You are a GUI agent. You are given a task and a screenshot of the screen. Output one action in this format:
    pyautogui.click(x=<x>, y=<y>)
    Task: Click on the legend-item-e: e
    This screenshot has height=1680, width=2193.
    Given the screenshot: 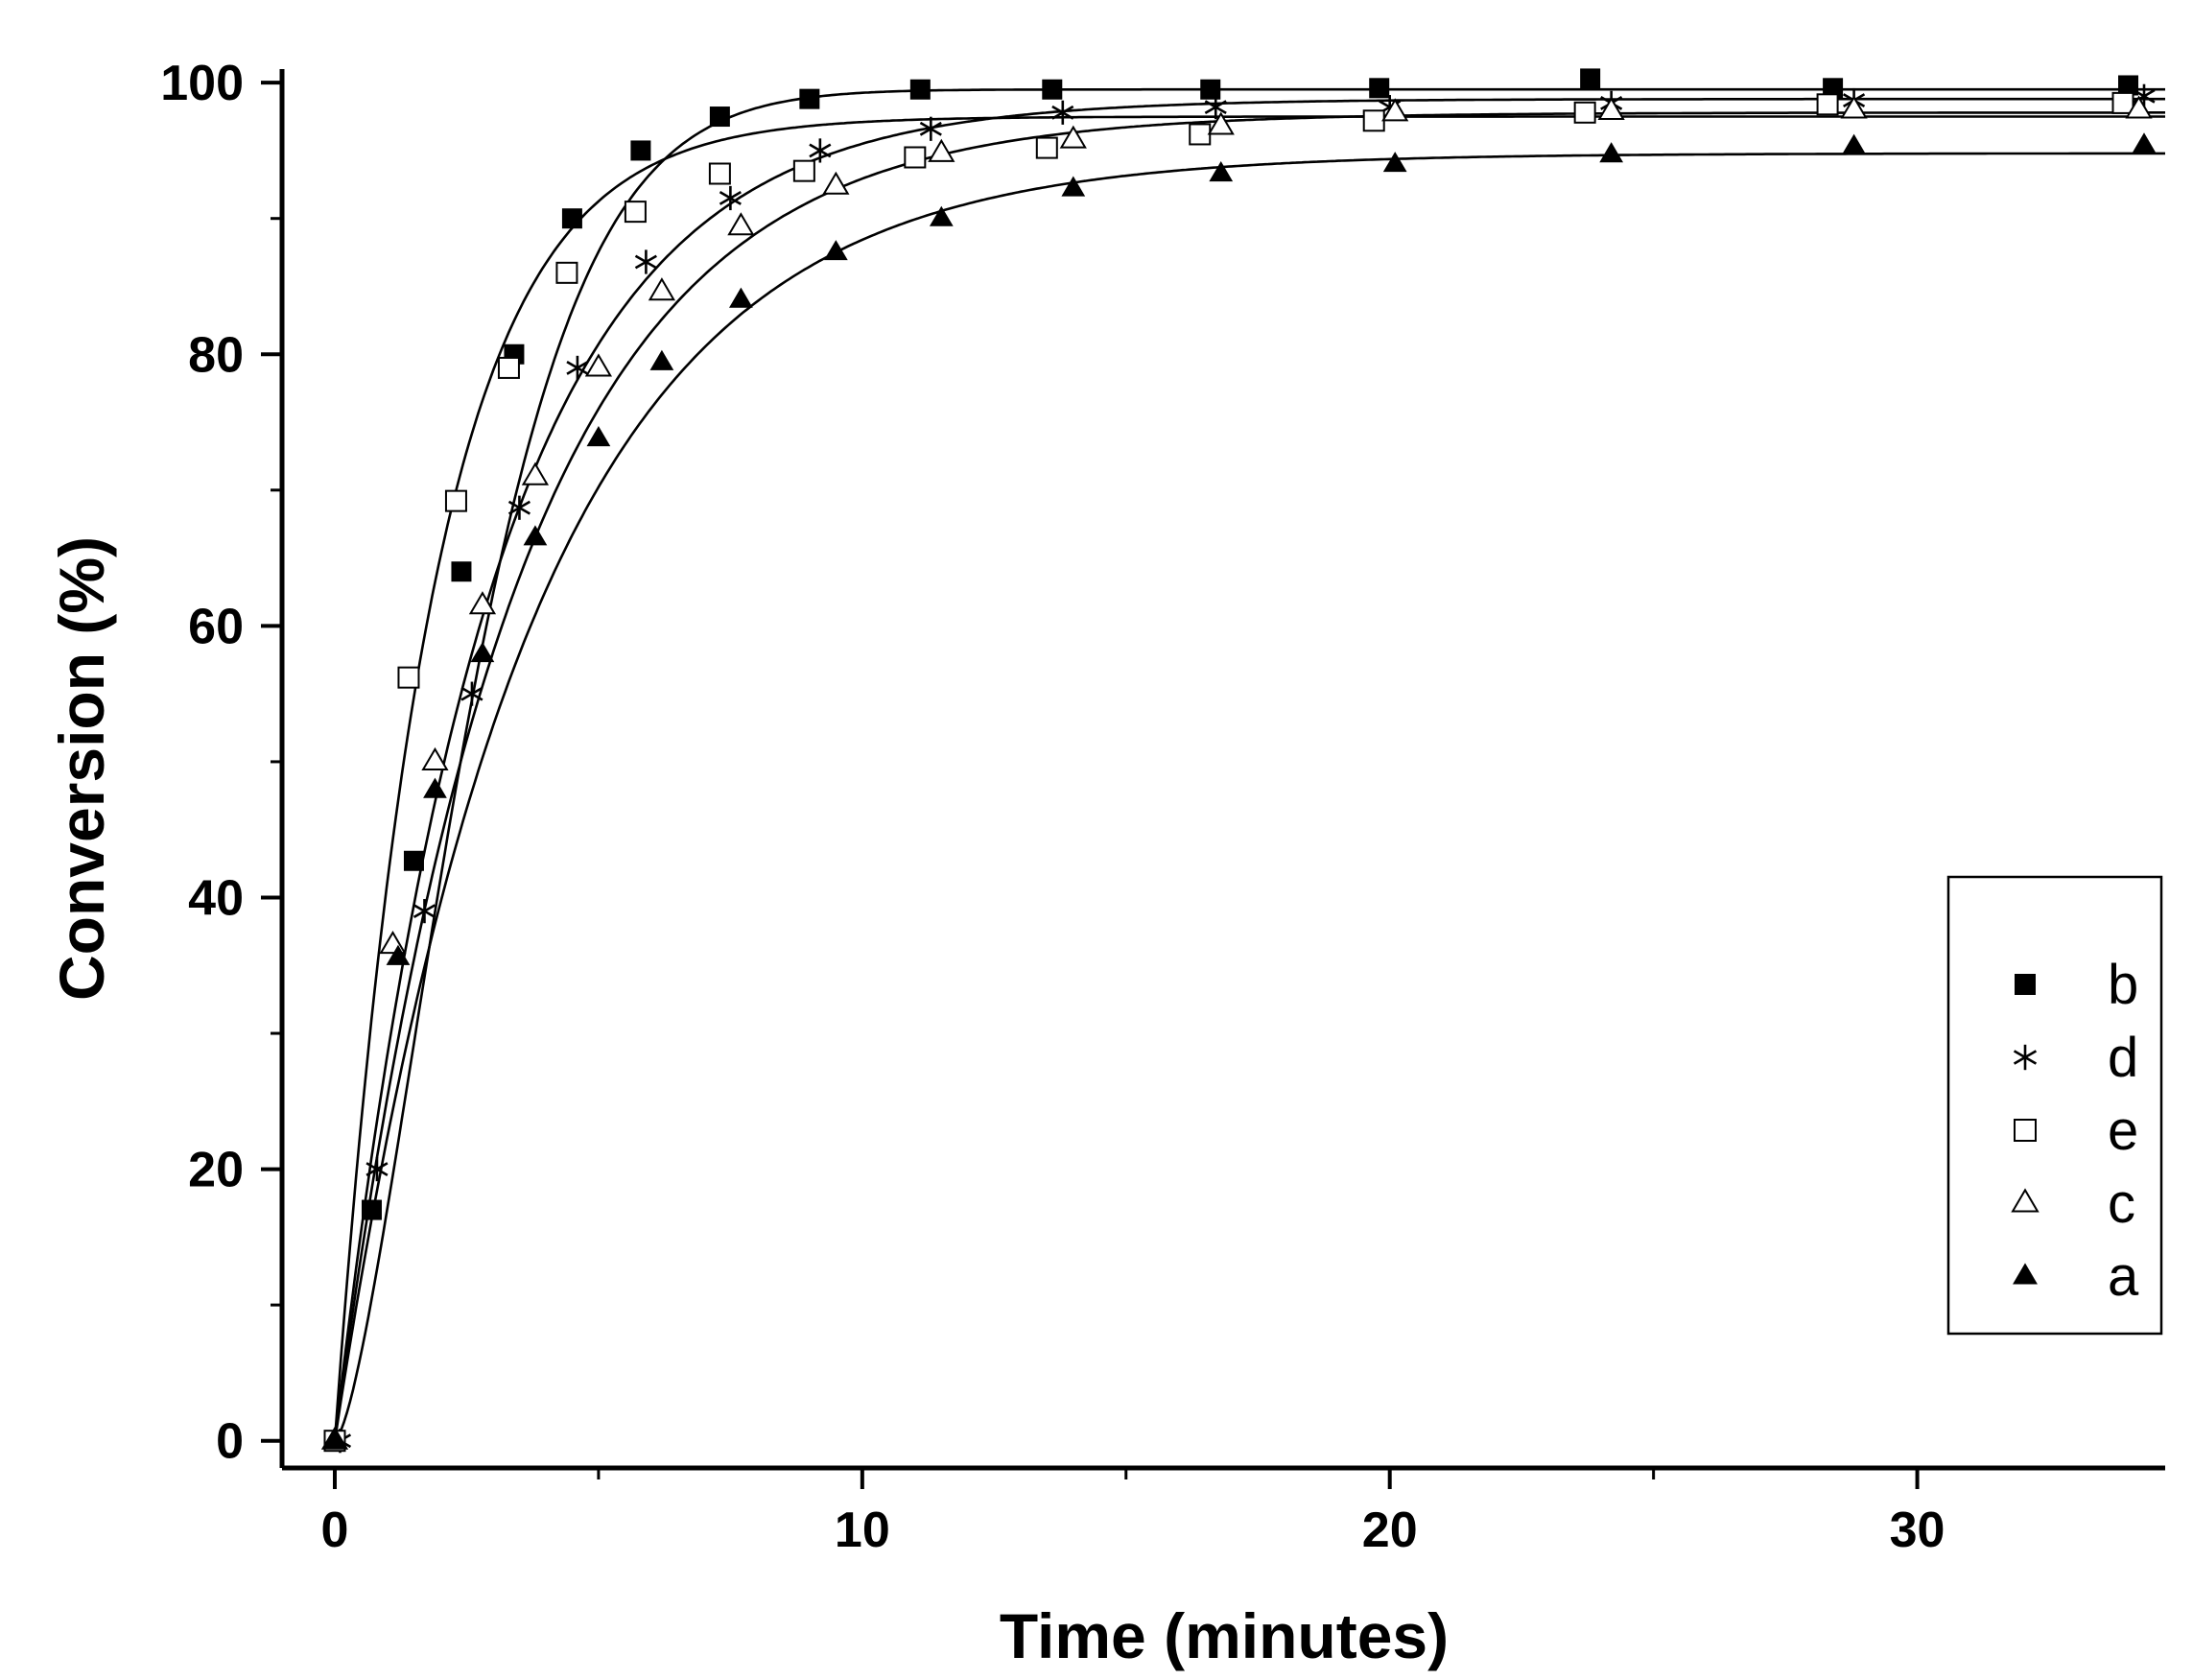 What is the action you would take?
    pyautogui.click(x=2076, y=1131)
    